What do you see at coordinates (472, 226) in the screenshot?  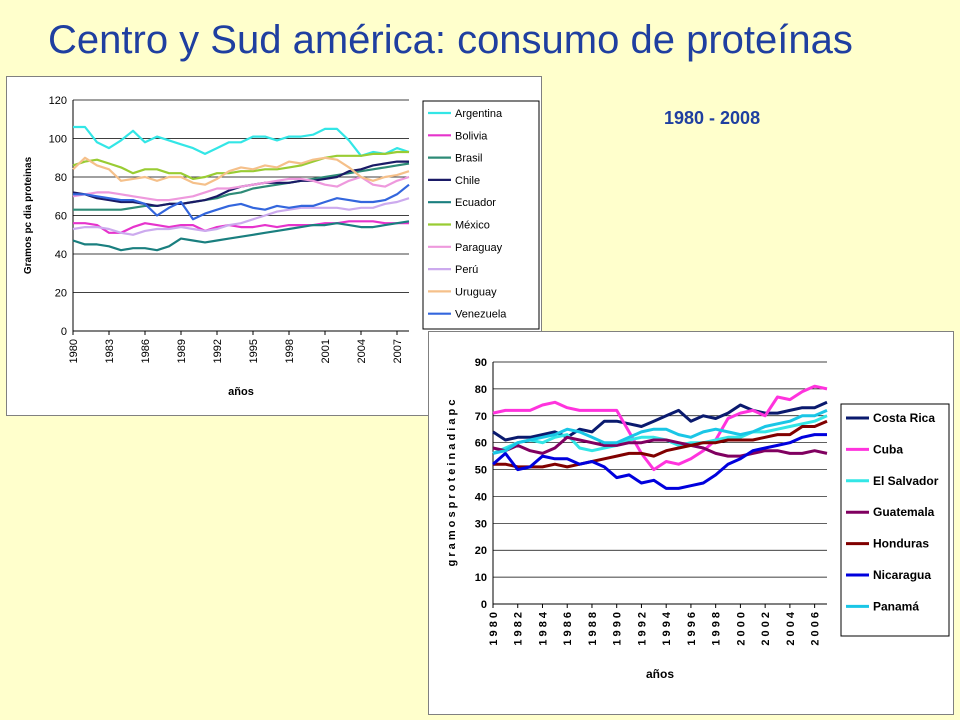 I see `chart1-legend-label-mexico: México` at bounding box center [472, 226].